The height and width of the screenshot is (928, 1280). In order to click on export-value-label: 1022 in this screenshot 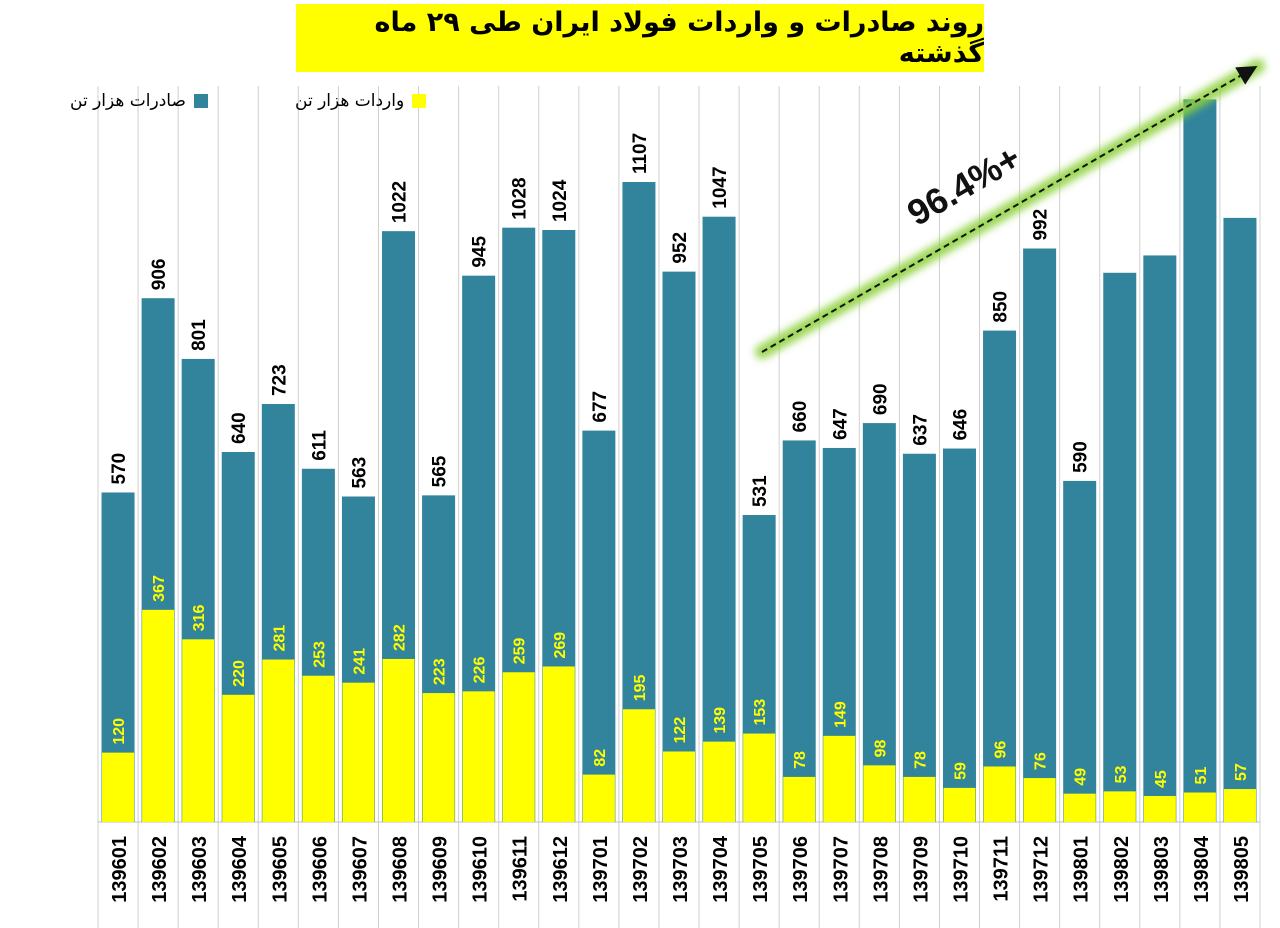, I will do `click(400, 202)`.